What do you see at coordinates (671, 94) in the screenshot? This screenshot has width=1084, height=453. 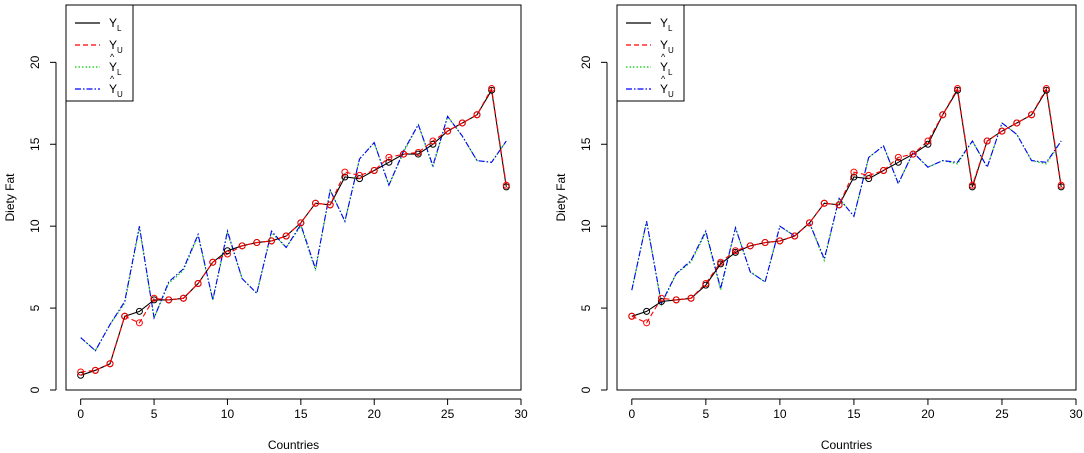 I see `legend-sub-3: U` at bounding box center [671, 94].